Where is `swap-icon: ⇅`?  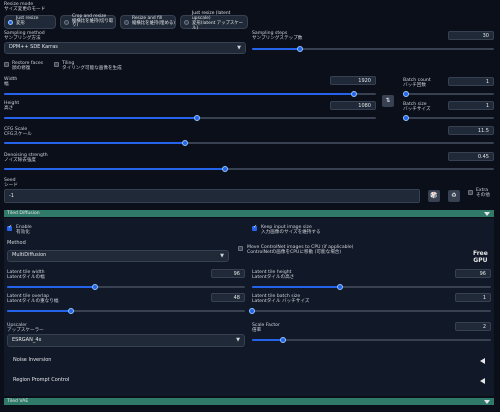 swap-icon: ⇅ is located at coordinates (388, 100).